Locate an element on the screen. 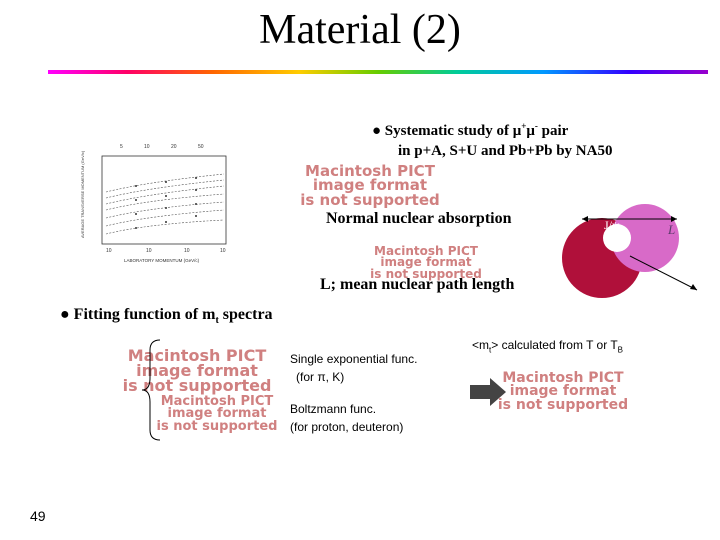 This screenshot has height=540, width=720. fitting-heading: ● Fitting function of mt spectra is located at coordinates (166, 316).